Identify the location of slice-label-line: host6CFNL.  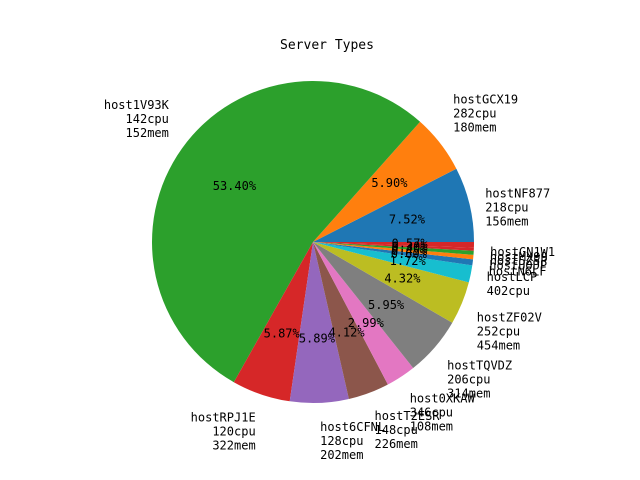
(352, 427).